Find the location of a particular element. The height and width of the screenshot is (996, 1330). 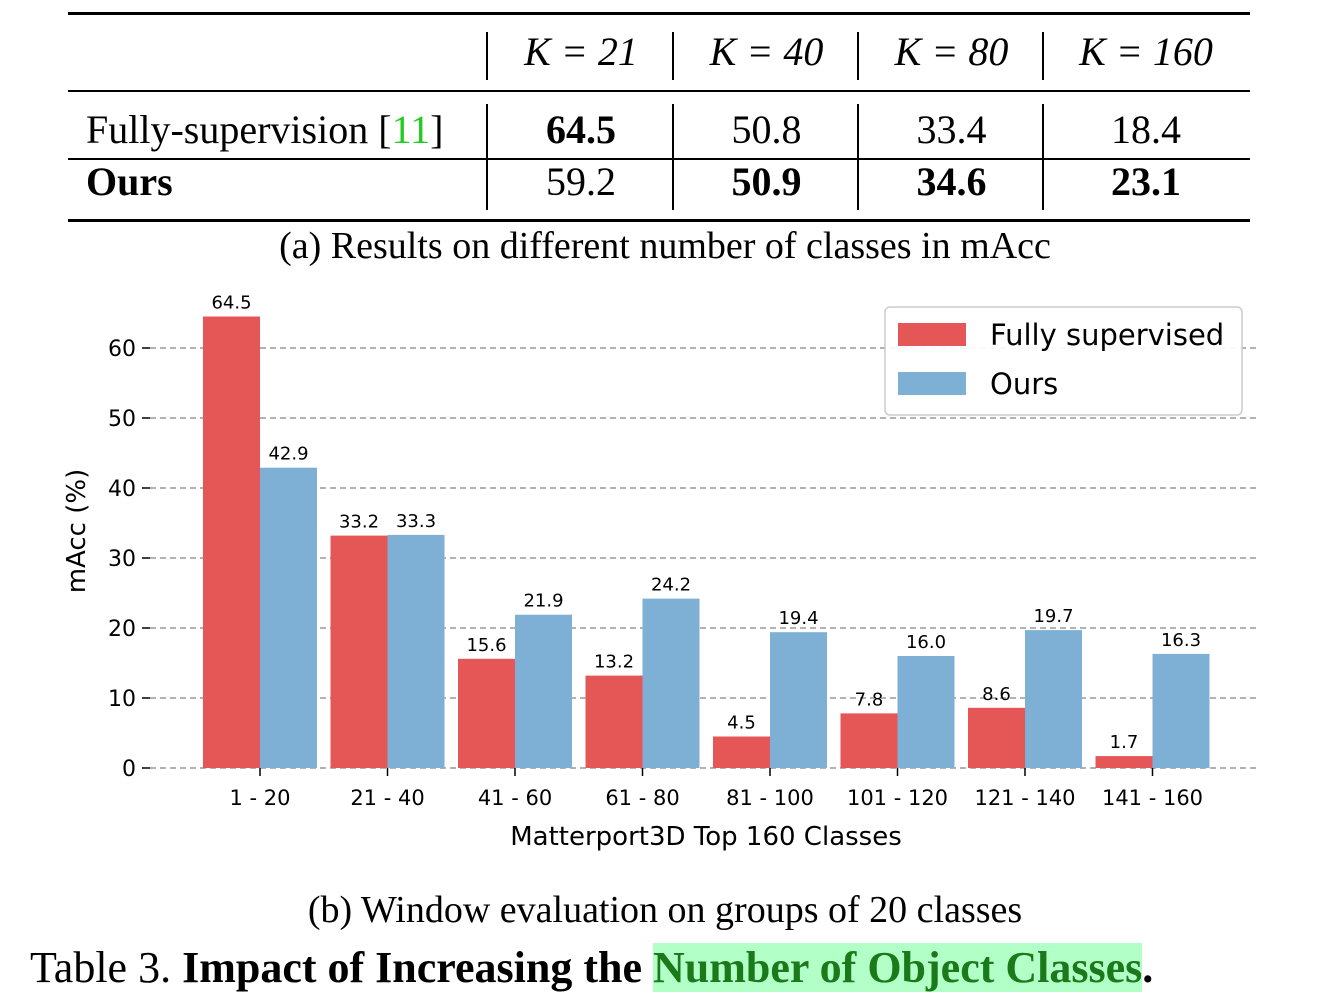

citation-link: 11 is located at coordinates (411, 129).